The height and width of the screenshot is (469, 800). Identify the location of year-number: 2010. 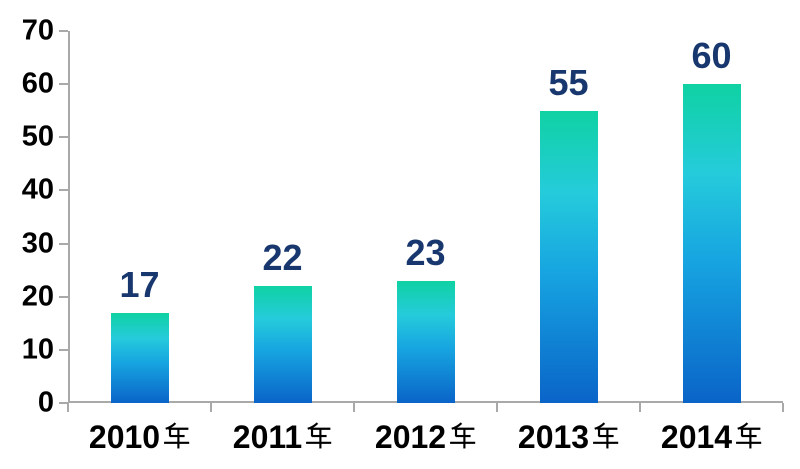
(124, 437).